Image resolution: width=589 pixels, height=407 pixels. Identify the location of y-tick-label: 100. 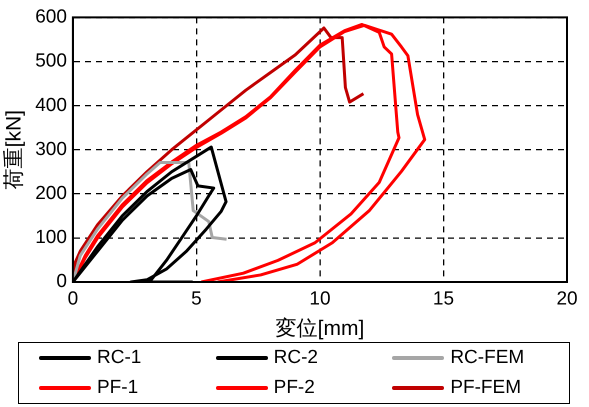
(51, 237).